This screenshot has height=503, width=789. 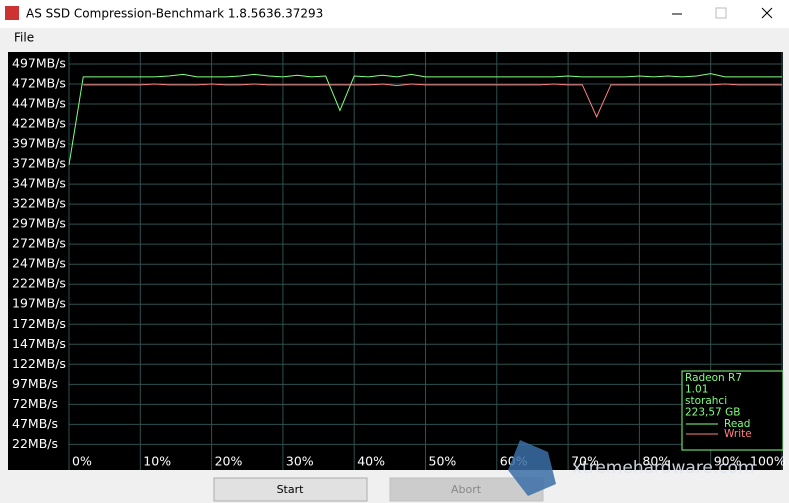 What do you see at coordinates (585, 461) in the screenshot?
I see `x-tick-label: 70%` at bounding box center [585, 461].